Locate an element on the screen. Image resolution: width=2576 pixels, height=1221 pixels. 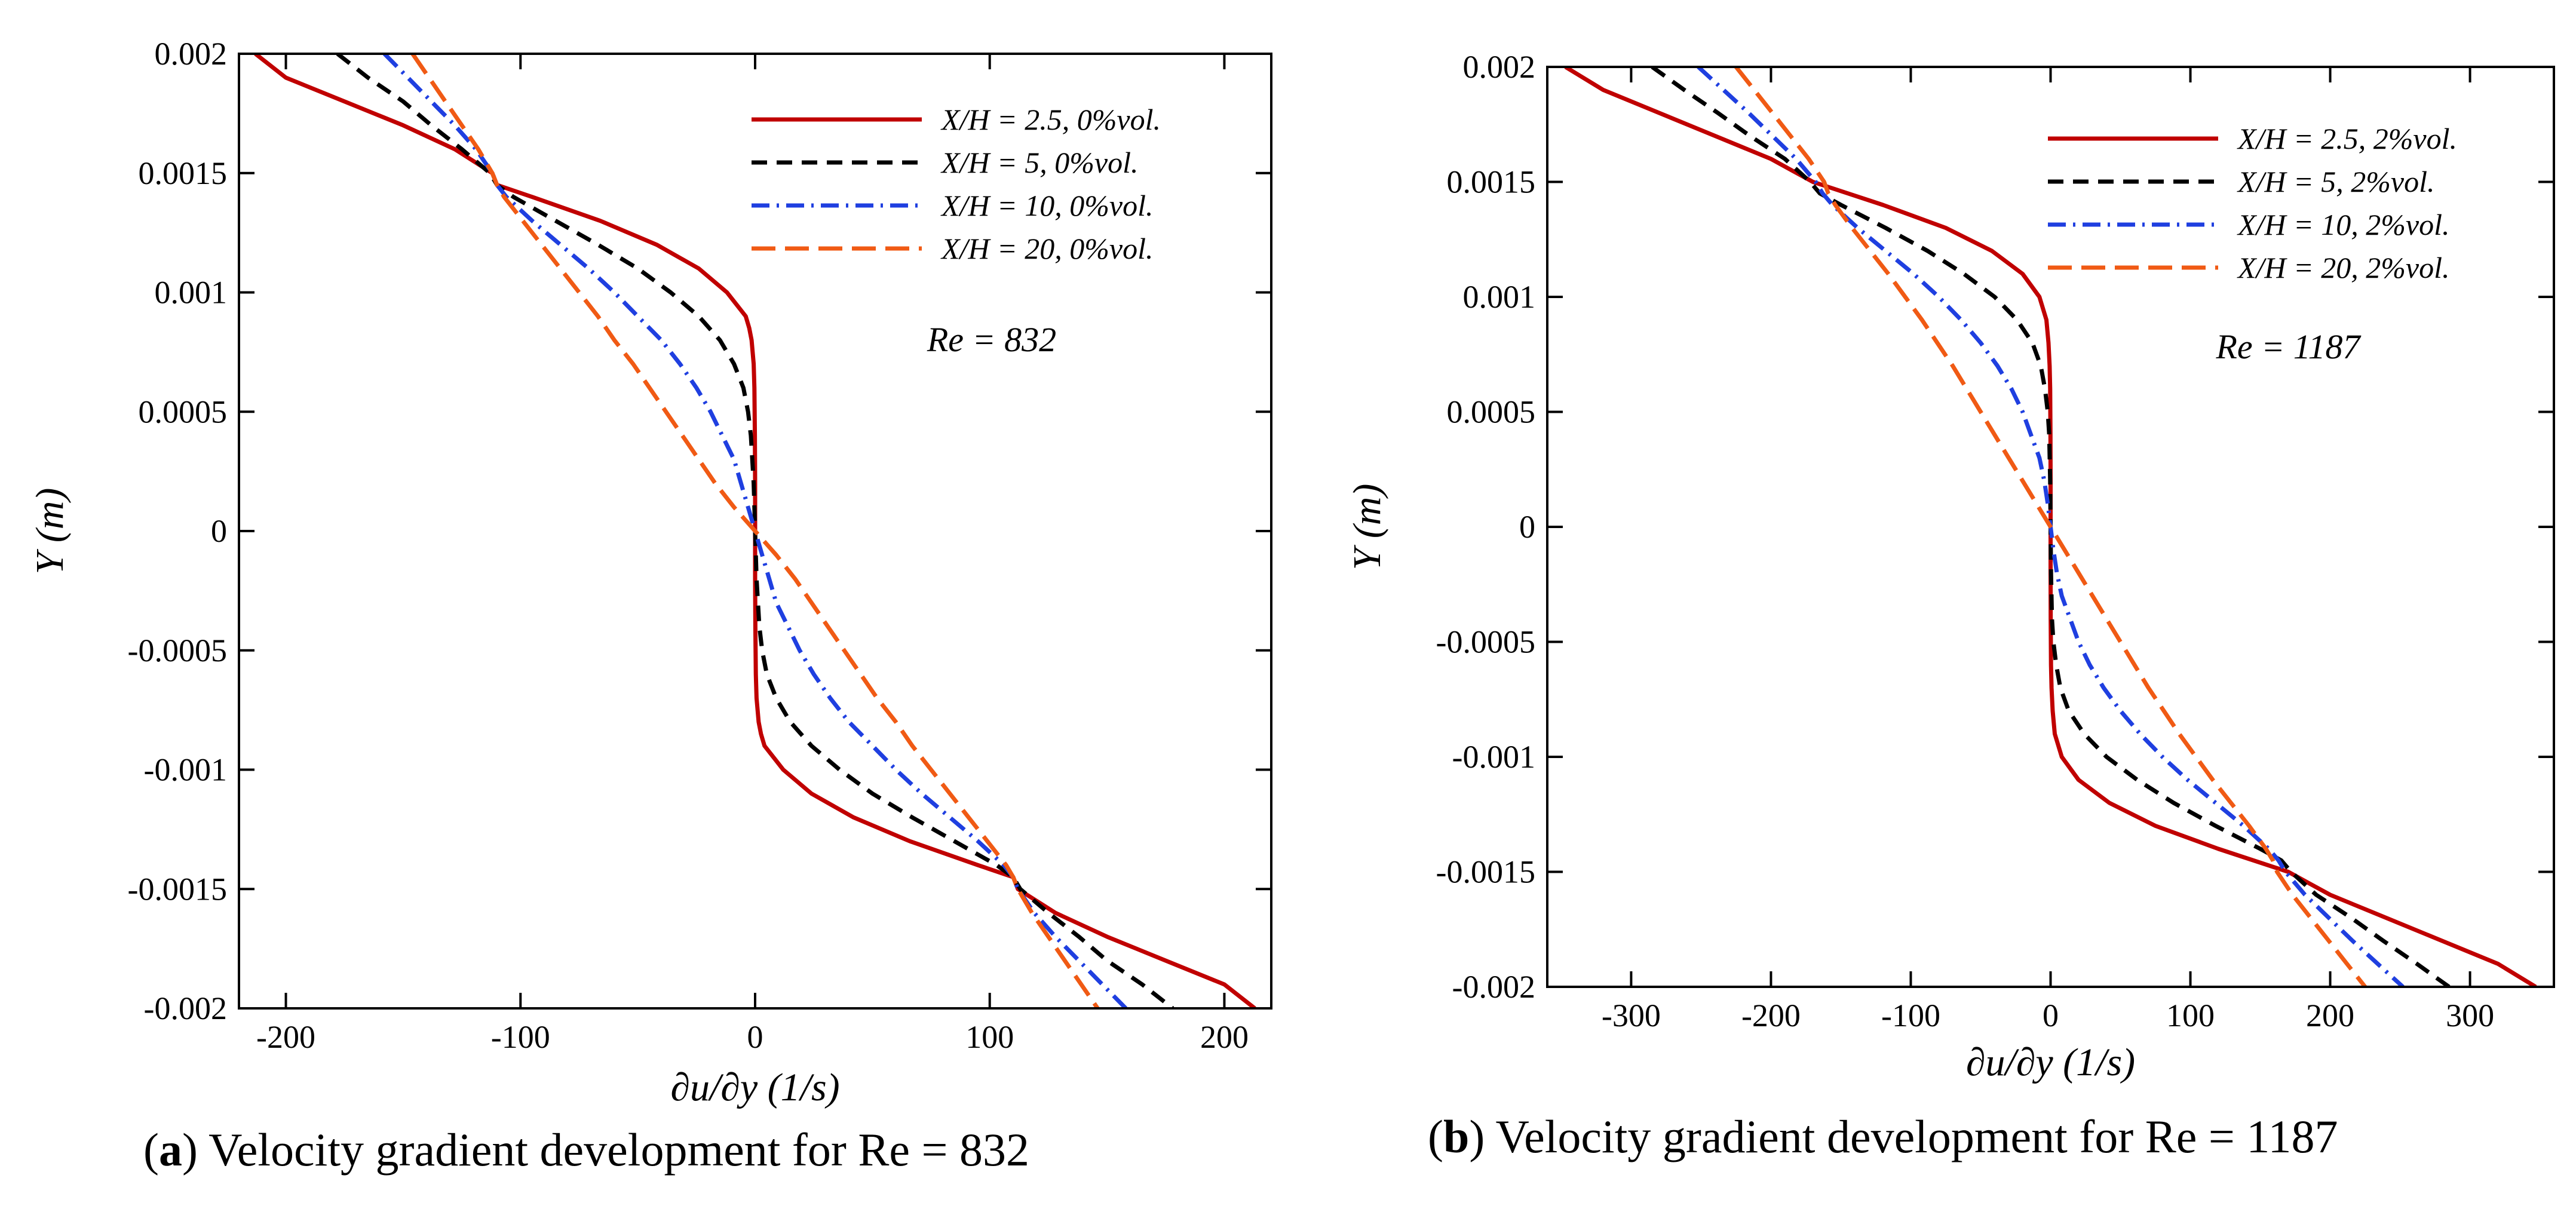
caption-a-label: a is located at coordinates (170, 1150).